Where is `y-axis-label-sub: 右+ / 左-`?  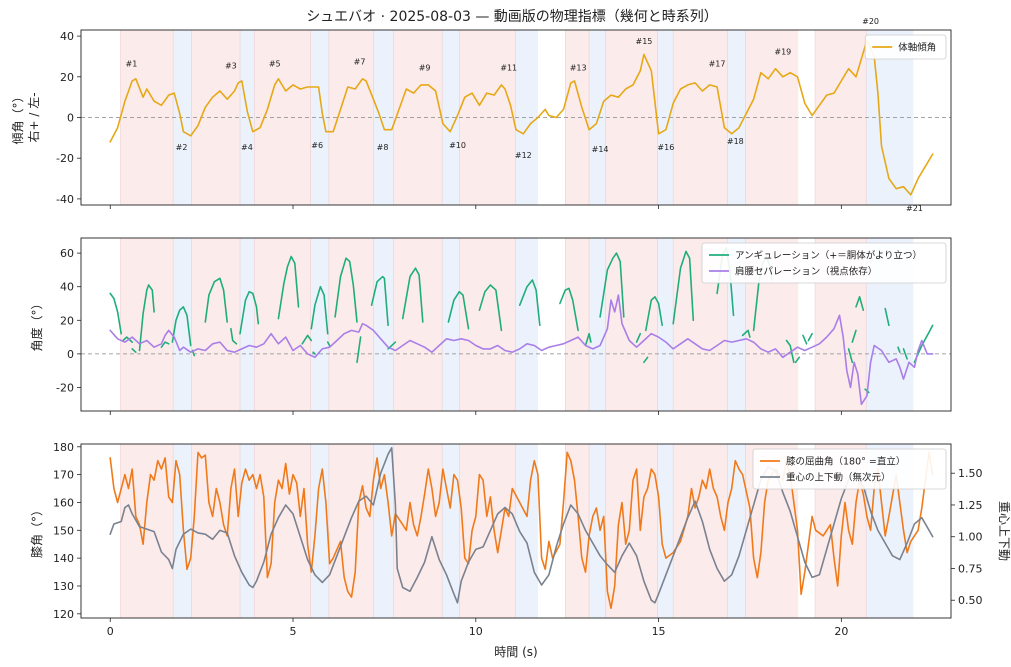 y-axis-label-sub: 右+ / 左- is located at coordinates (33, 117).